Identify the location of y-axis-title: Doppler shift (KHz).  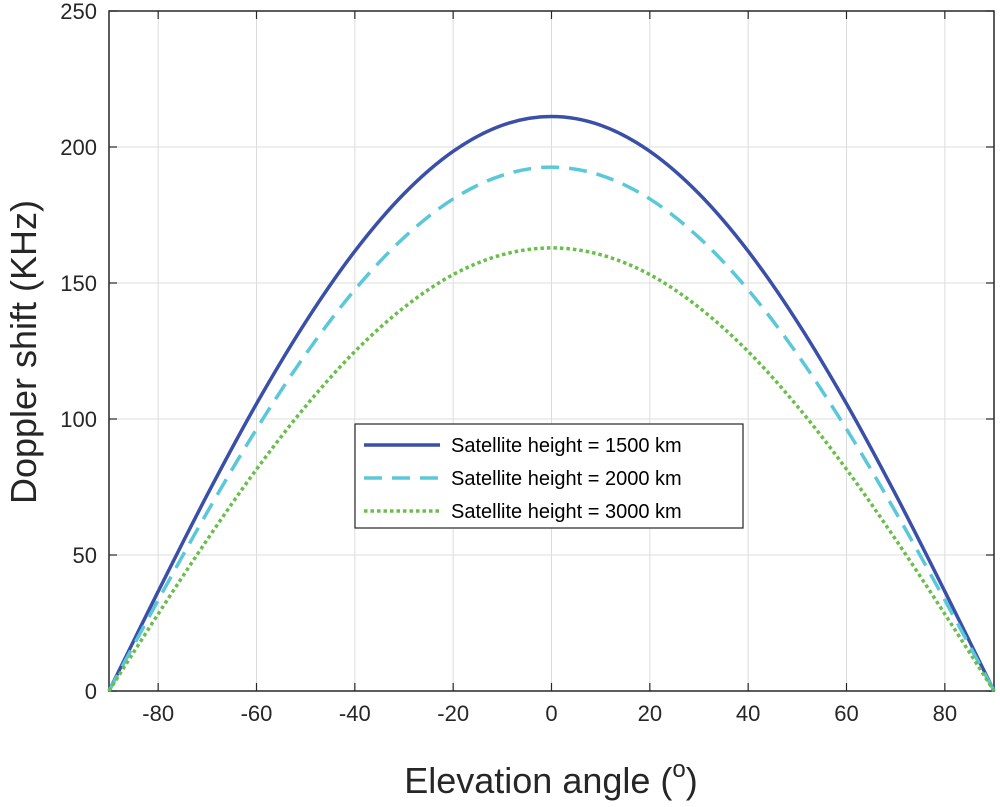
(23, 352).